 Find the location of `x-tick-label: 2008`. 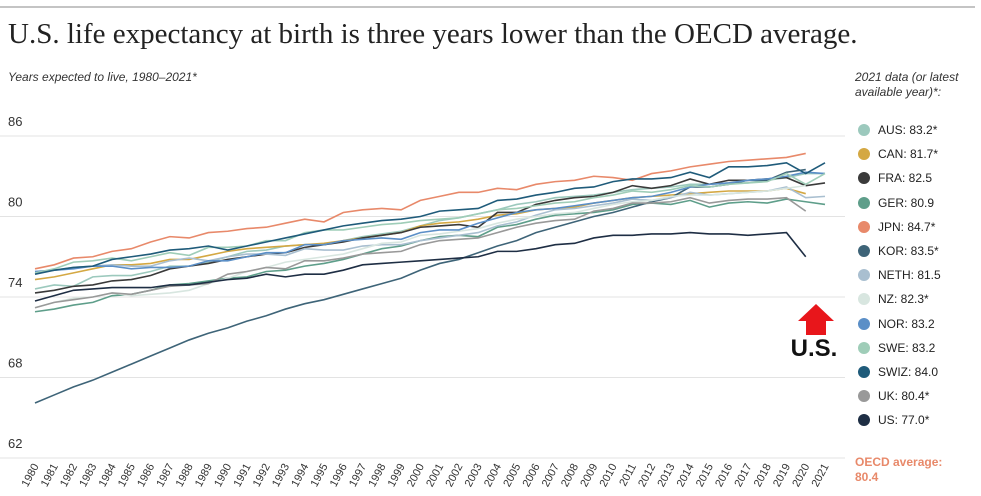

x-tick-label: 2008 is located at coordinates (570, 475).